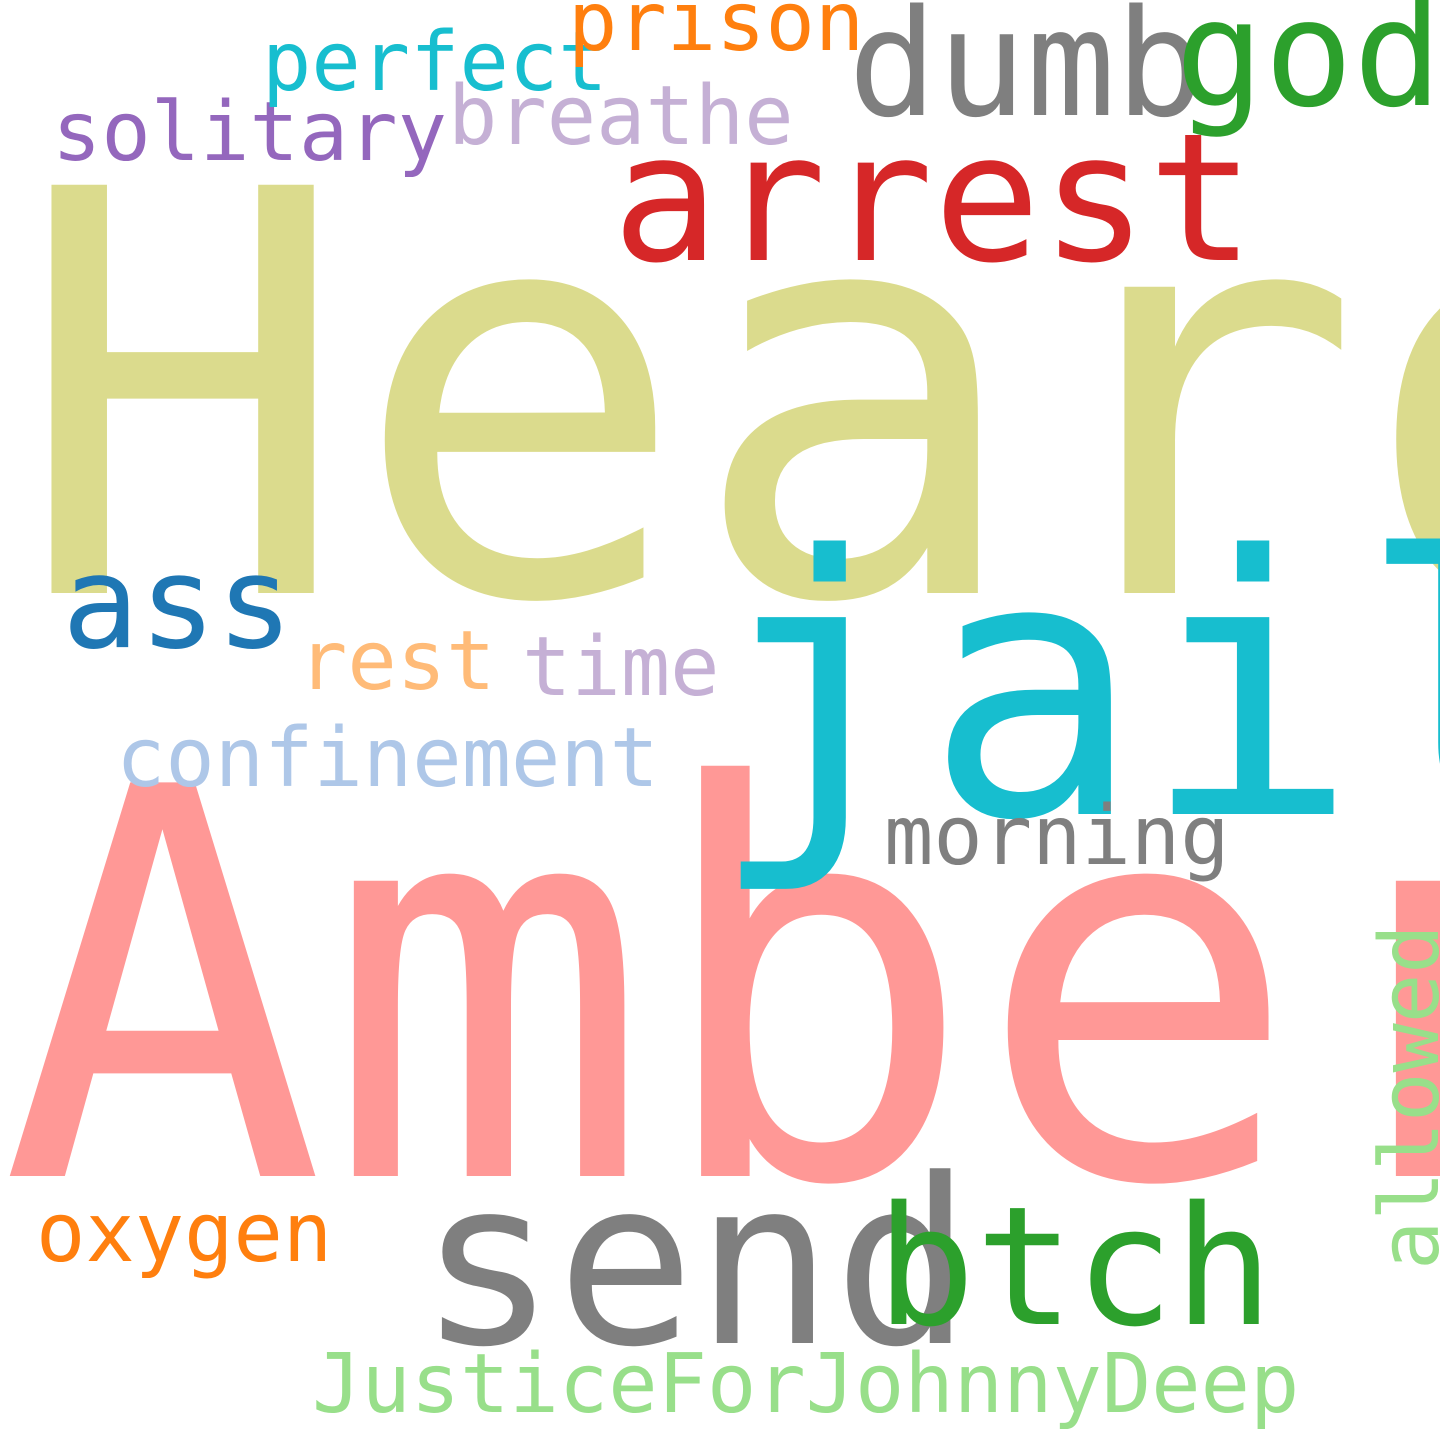 This screenshot has height=1440, width=1440. Describe the element at coordinates (1401, 1097) in the screenshot. I see `word-allowed: allowed` at that location.